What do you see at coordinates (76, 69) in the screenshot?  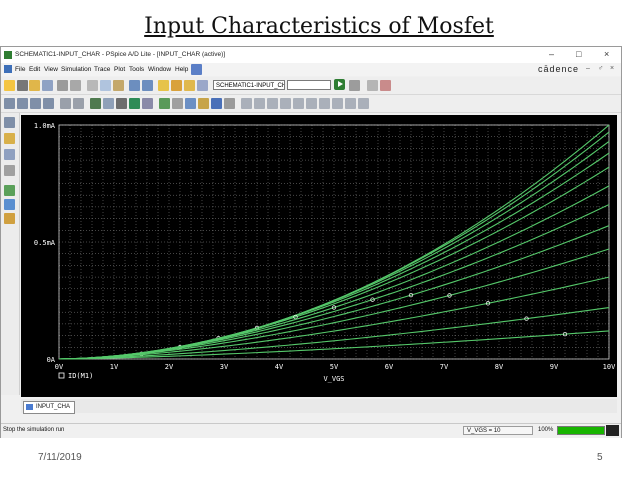 I see `menu-simulation: Simulation` at bounding box center [76, 69].